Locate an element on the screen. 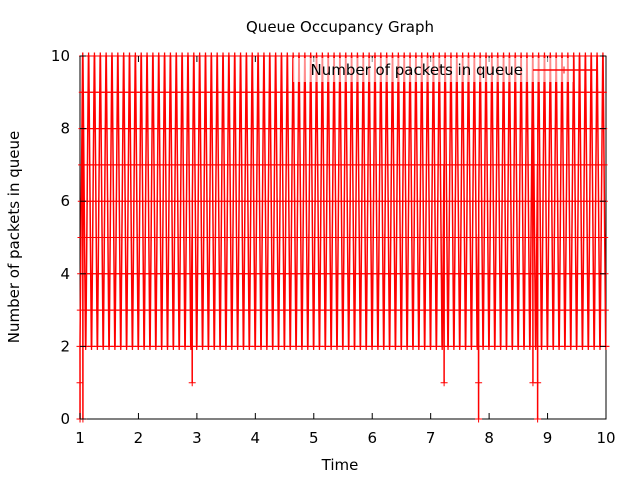 Image resolution: width=640 pixels, height=480 pixels. legend-marker is located at coordinates (564, 70).